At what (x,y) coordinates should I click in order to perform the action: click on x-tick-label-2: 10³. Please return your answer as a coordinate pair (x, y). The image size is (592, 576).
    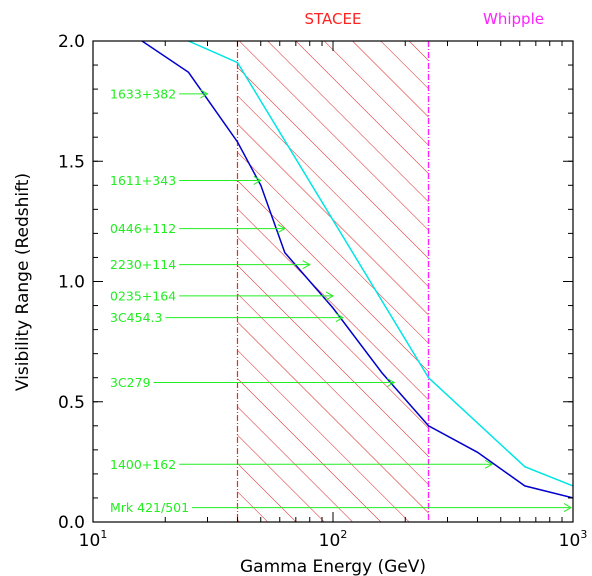
    Looking at the image, I should click on (573, 539).